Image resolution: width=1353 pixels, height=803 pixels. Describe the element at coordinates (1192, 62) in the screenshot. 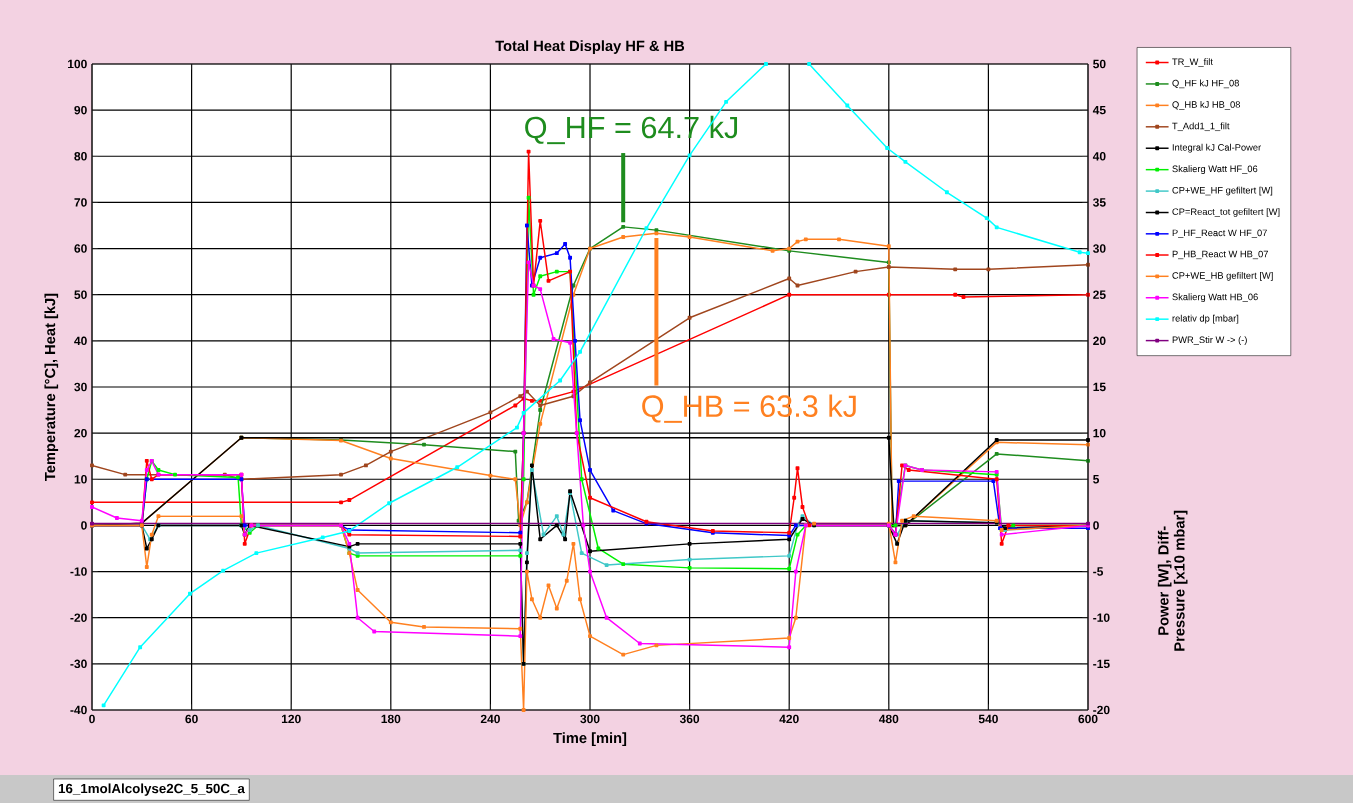

I see `legend-label: TR_W_filt` at that location.